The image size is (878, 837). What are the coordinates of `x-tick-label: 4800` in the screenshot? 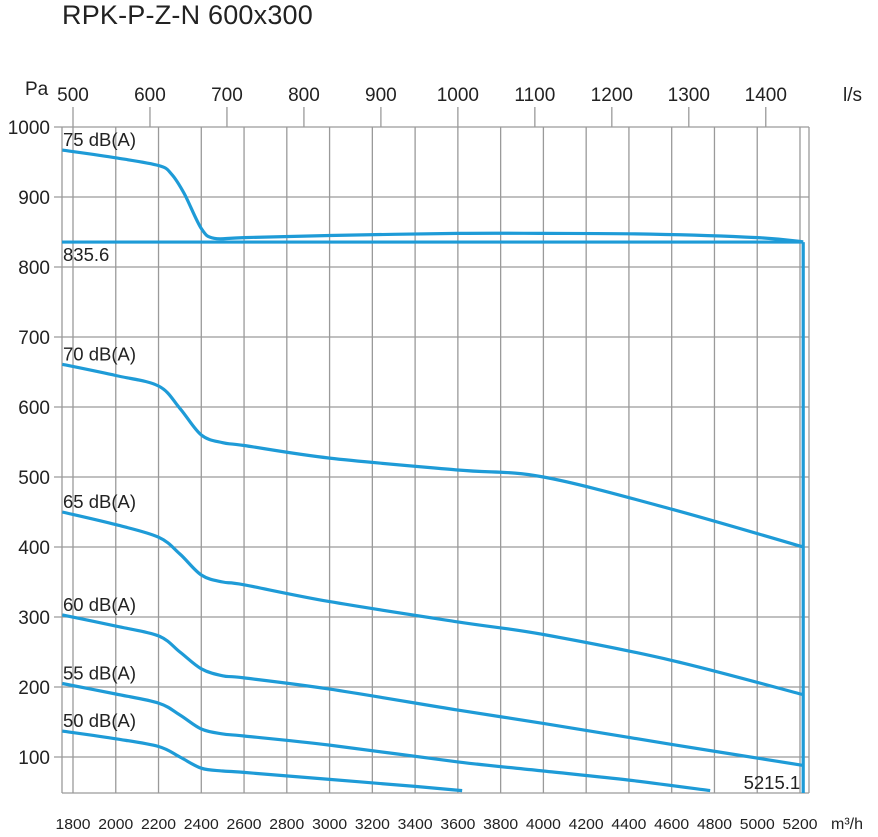 It's located at (714, 825).